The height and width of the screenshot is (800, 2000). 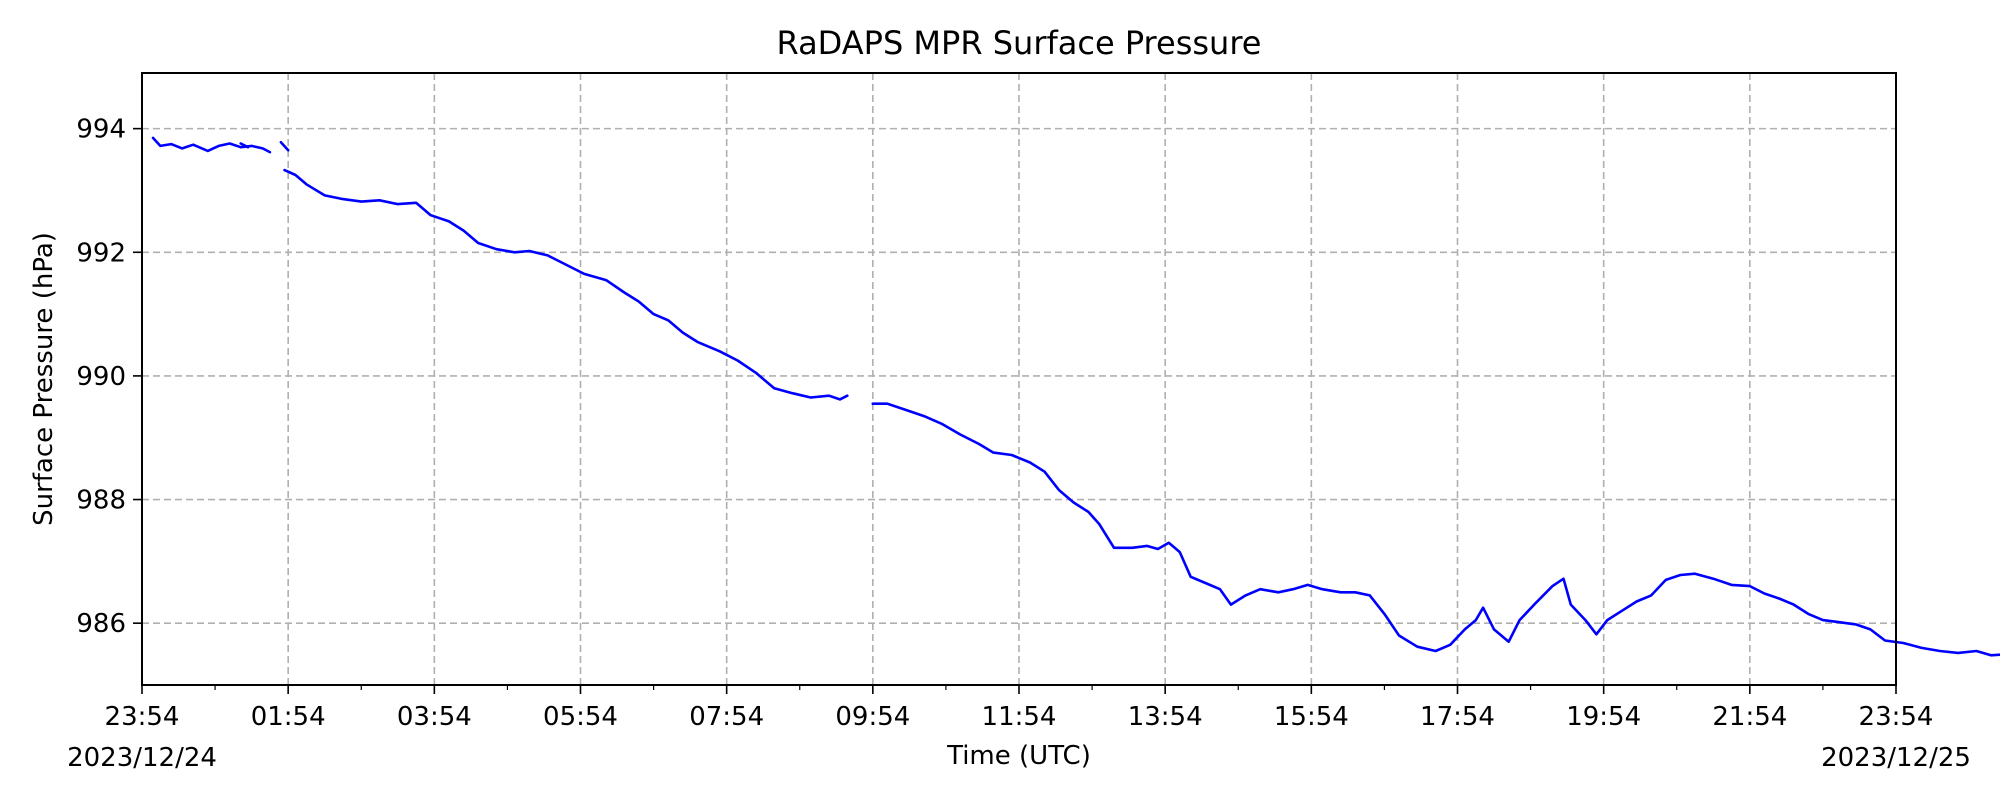 What do you see at coordinates (580, 717) in the screenshot?
I see `x-tick-label: 05:54` at bounding box center [580, 717].